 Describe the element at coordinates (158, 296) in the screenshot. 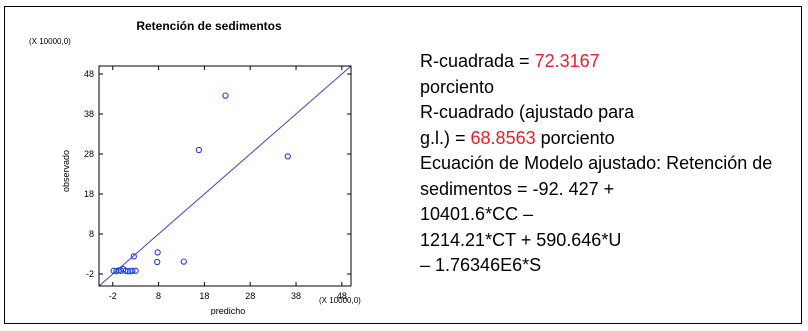

I see `x-tick-label: 8` at that location.